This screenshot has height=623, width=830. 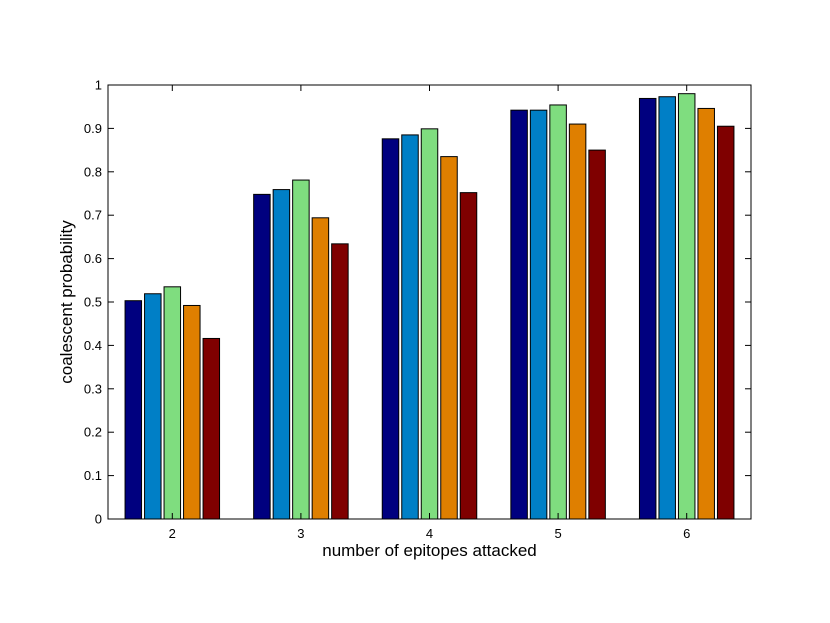 I want to click on y-tick-label: 1, so click(x=98, y=85).